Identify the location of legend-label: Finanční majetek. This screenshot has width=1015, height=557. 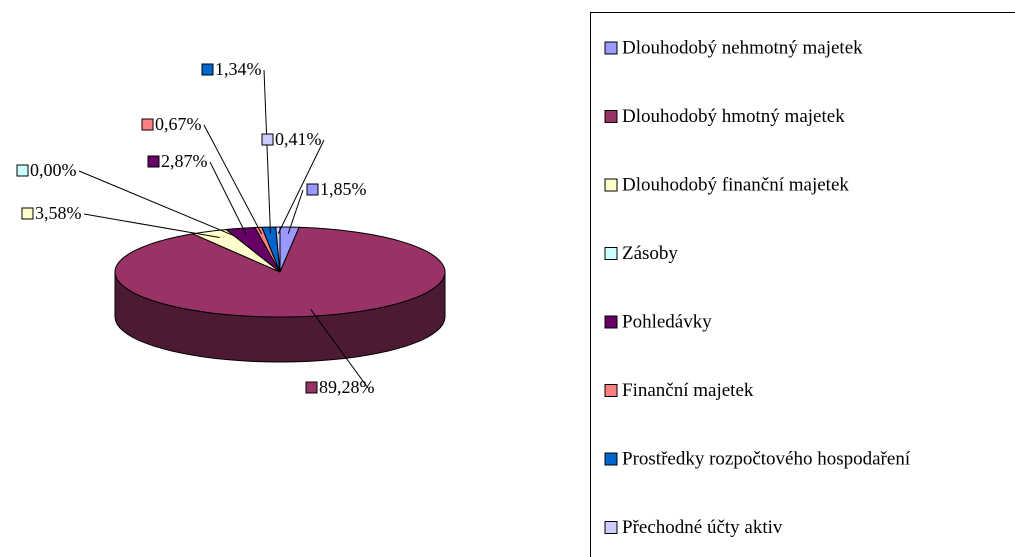
(688, 390).